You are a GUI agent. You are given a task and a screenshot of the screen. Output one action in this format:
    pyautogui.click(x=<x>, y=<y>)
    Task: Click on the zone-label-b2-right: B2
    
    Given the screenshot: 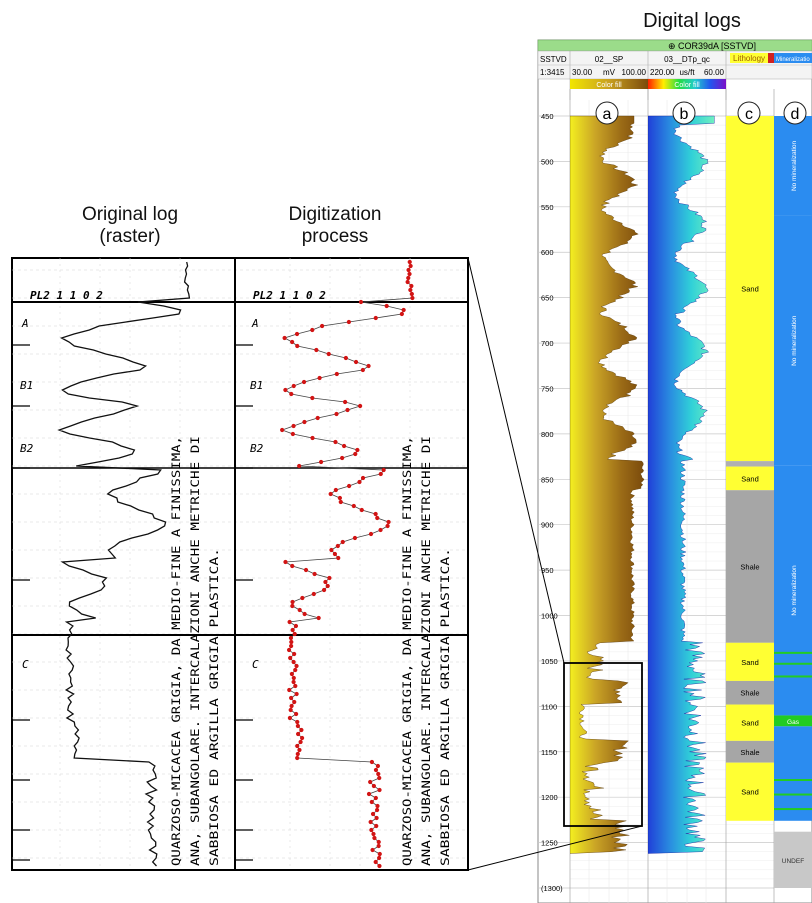 What is the action you would take?
    pyautogui.click(x=257, y=448)
    